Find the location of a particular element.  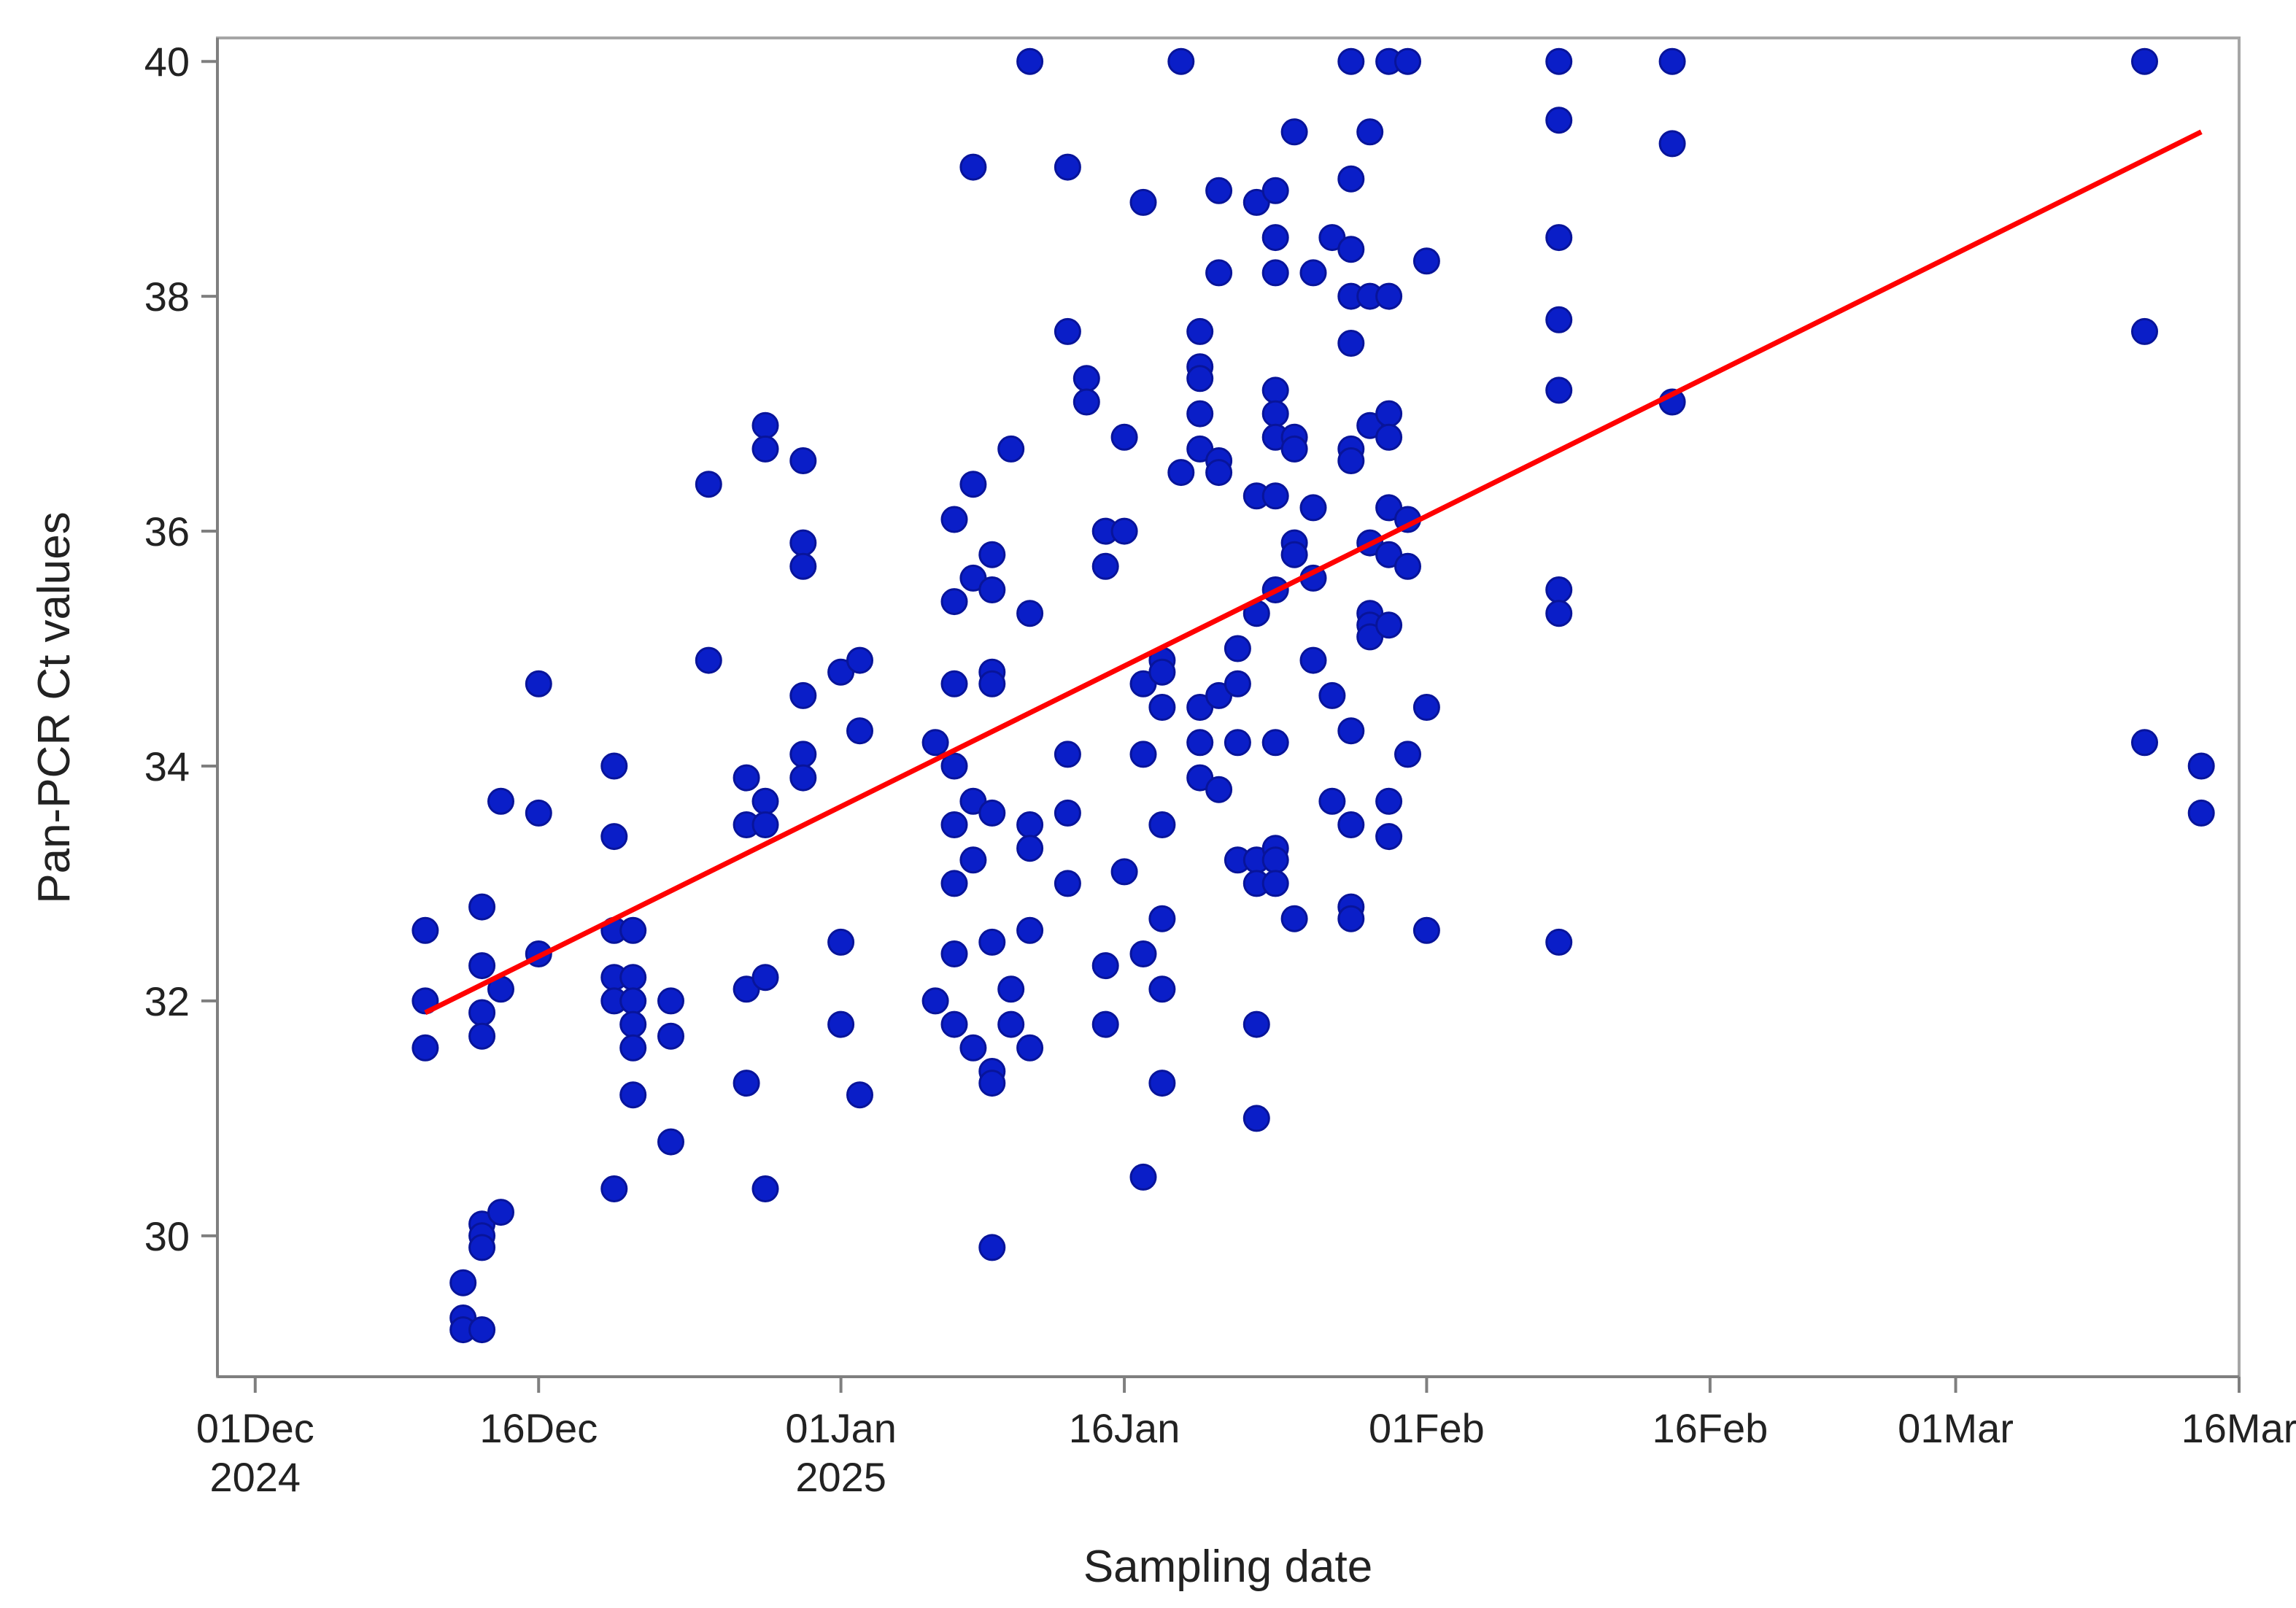

y-tick-label: 38 is located at coordinates (167, 297).